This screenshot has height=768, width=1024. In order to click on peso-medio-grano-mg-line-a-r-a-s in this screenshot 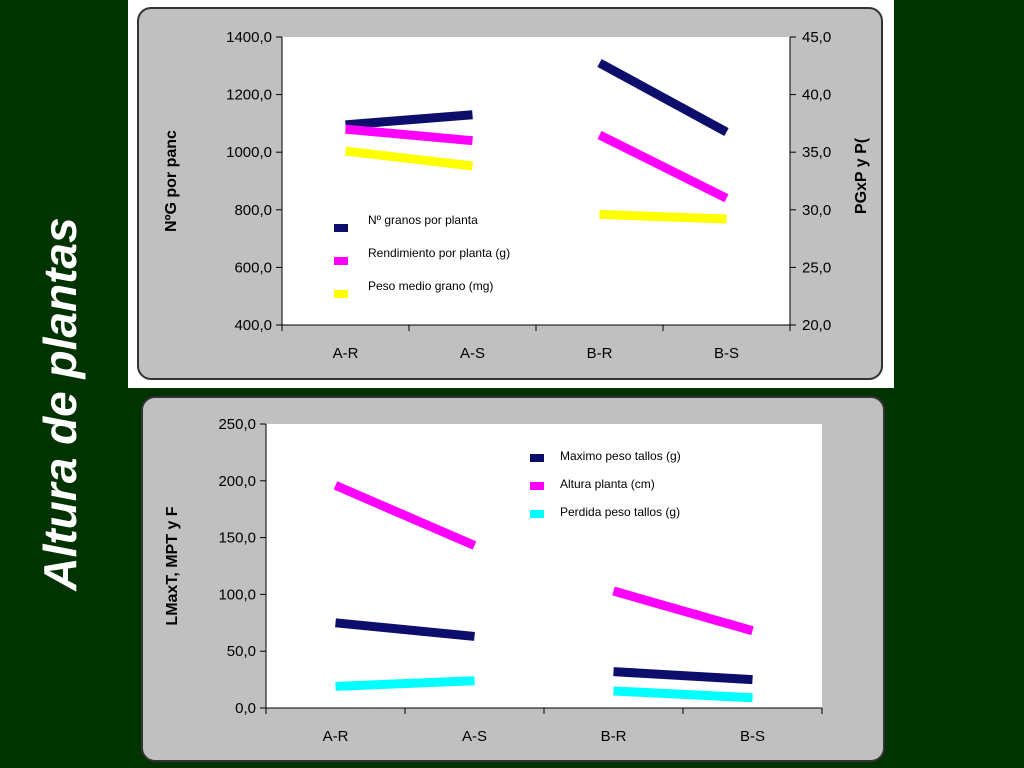, I will do `click(409, 158)`.